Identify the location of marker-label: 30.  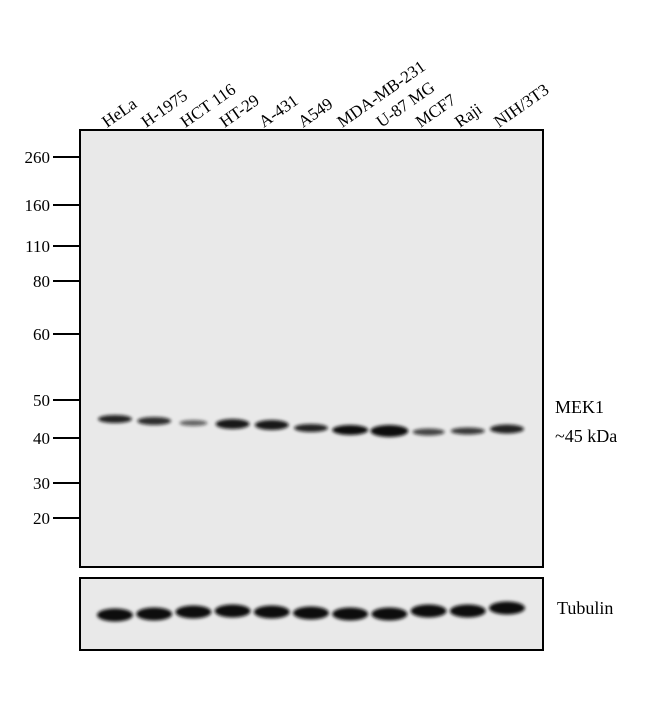
(41, 483).